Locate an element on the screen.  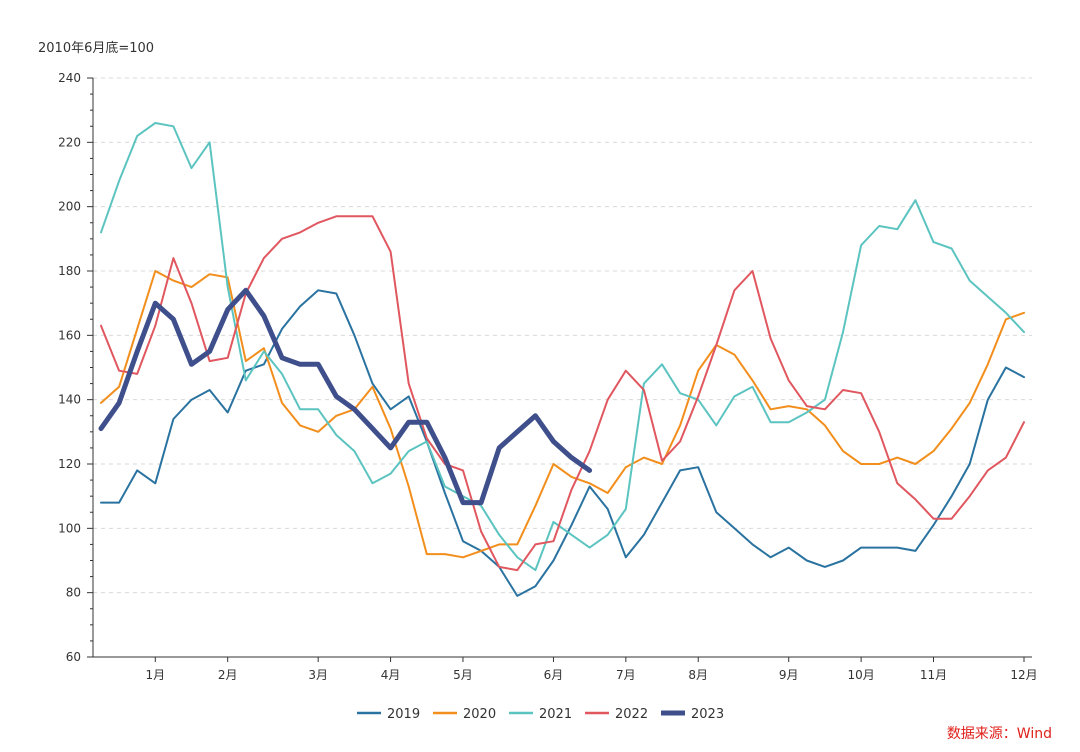
x-tick-label-3: 3月 is located at coordinates (318, 675).